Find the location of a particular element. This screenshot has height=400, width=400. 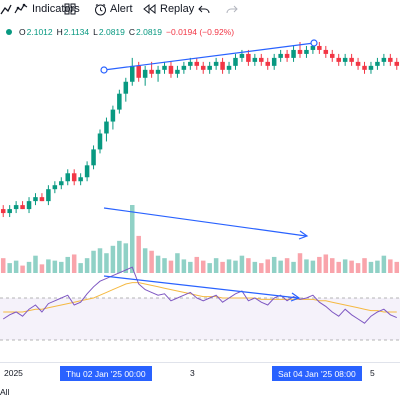

low-value: 2.0819 is located at coordinates (111, 32).